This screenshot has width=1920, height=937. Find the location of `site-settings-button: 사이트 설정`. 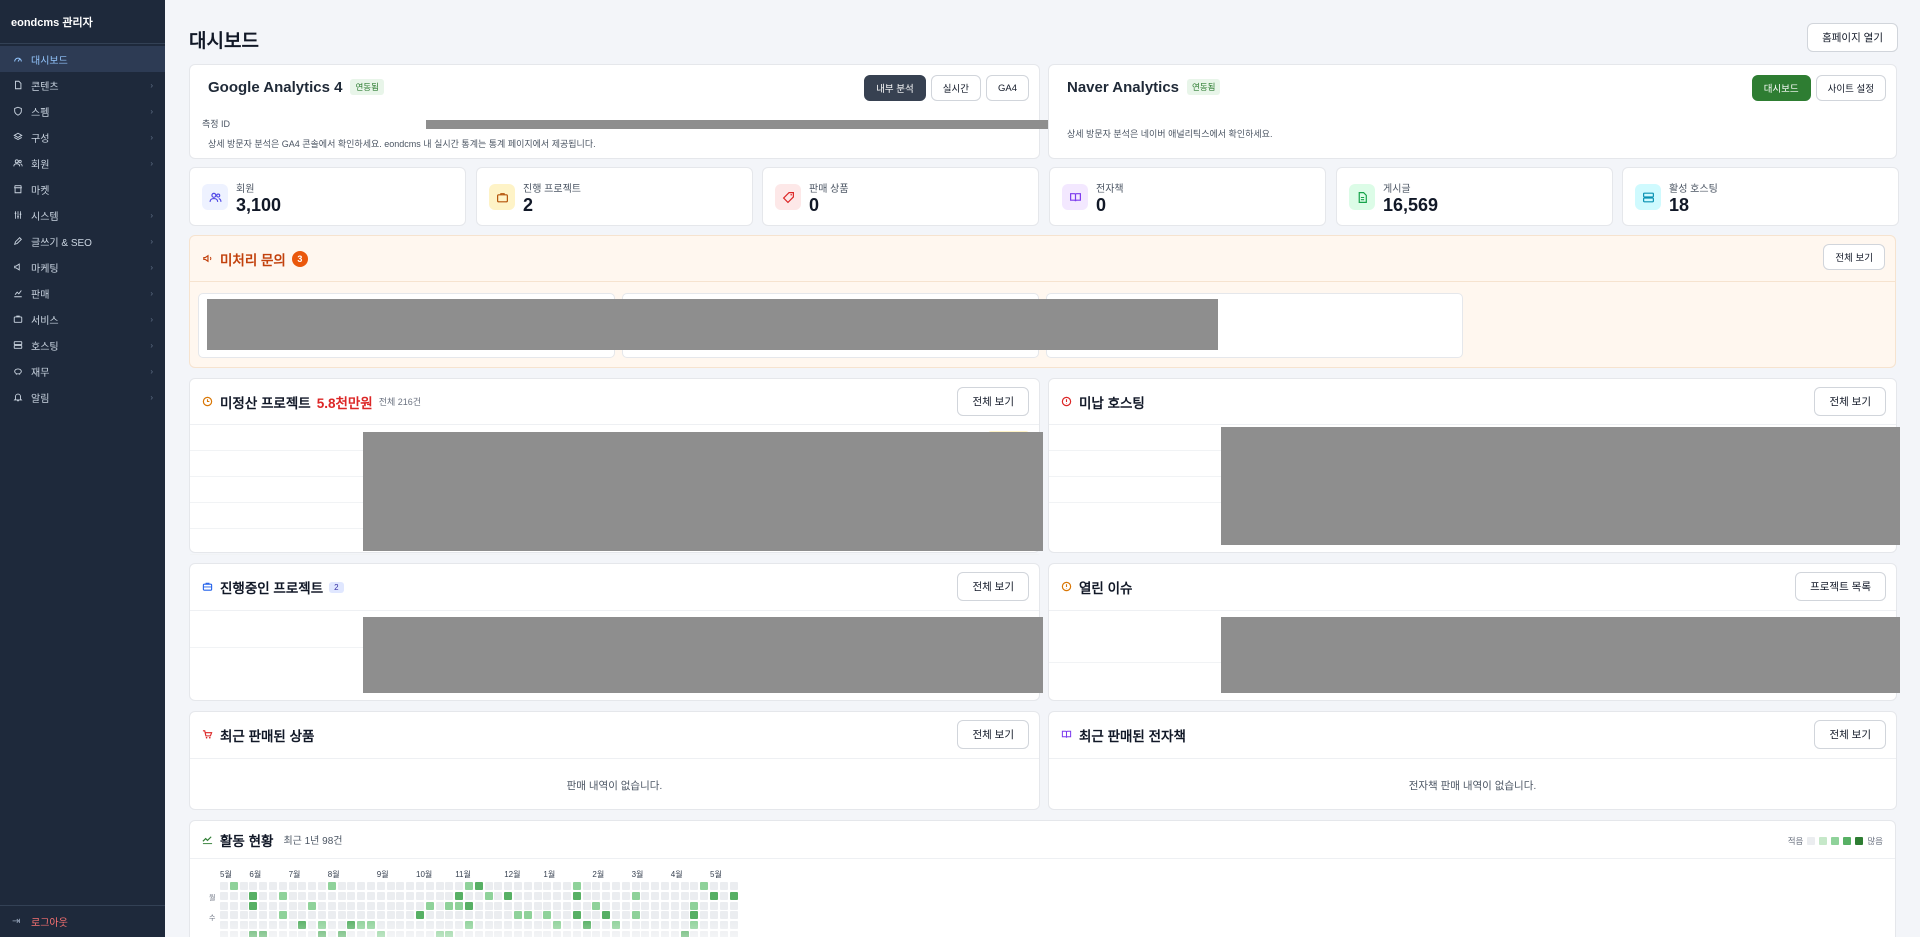

site-settings-button: 사이트 설정 is located at coordinates (1850, 88).